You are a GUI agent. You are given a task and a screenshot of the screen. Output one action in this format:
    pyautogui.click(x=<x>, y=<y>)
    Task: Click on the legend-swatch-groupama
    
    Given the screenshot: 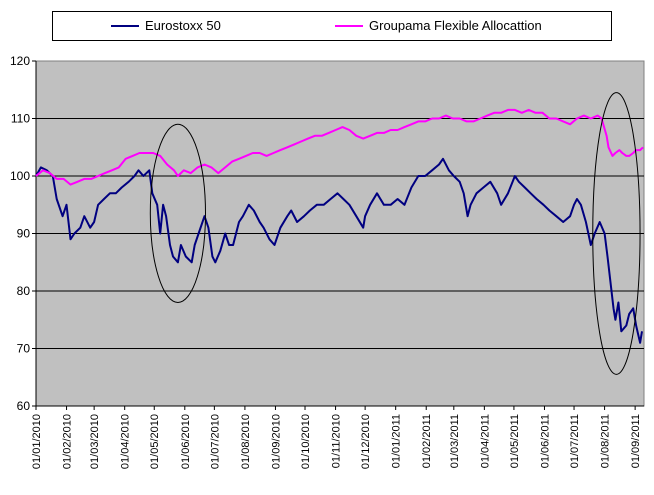 What is the action you would take?
    pyautogui.click(x=349, y=25)
    